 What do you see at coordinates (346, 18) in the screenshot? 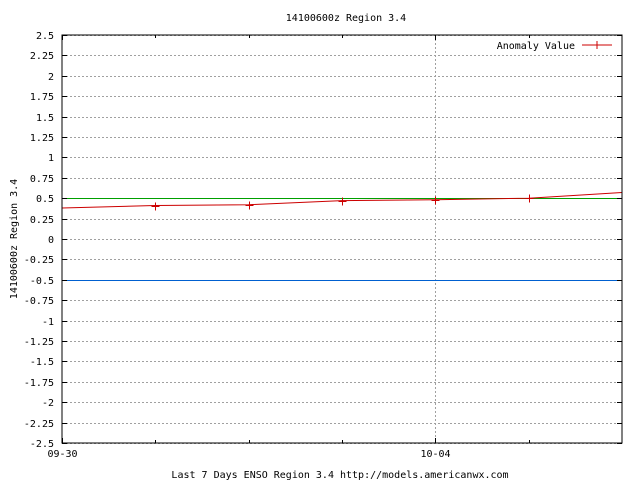
I see `chart-title: 14100600z Region 3.4` at bounding box center [346, 18].